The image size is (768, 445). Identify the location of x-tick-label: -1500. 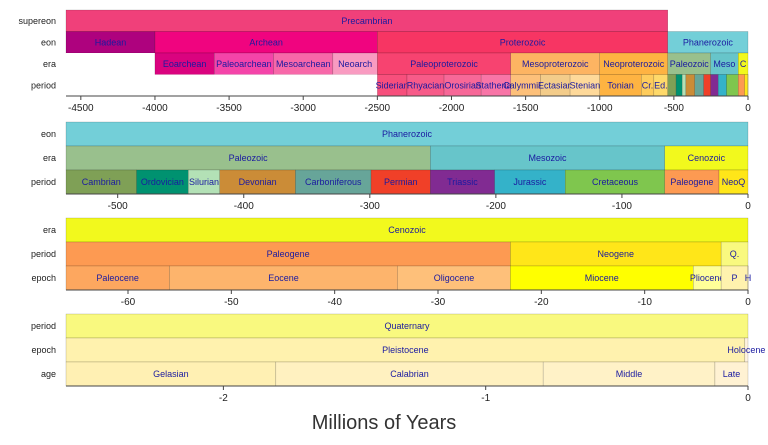
(526, 108).